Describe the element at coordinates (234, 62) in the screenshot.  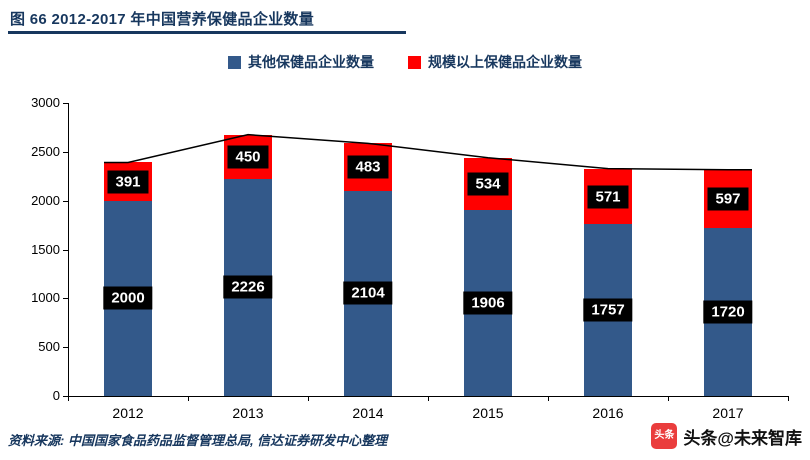
I see `legend-swatch-other` at that location.